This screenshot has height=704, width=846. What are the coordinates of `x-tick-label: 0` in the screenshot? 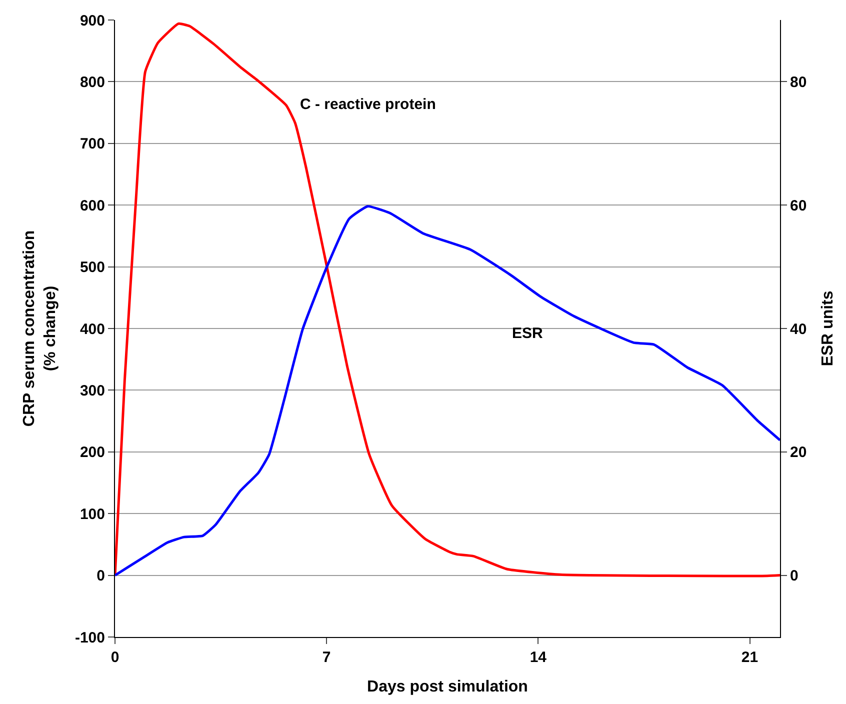 It's located at (115, 657).